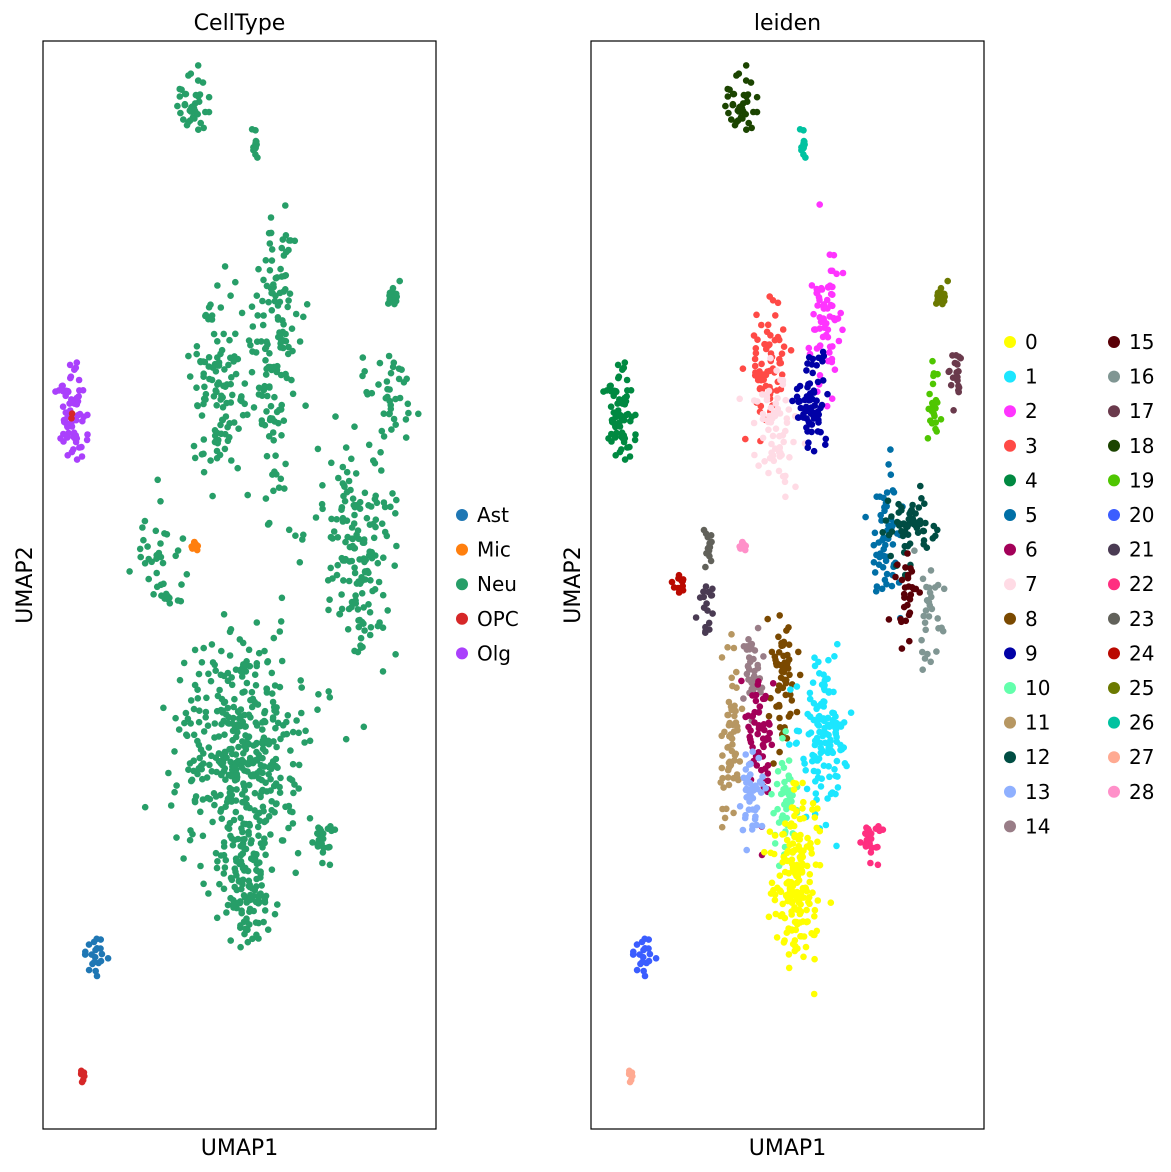 Image resolution: width=1171 pixels, height=1172 pixels. Describe the element at coordinates (1021, 342) in the screenshot. I see `legend-item: 0` at that location.